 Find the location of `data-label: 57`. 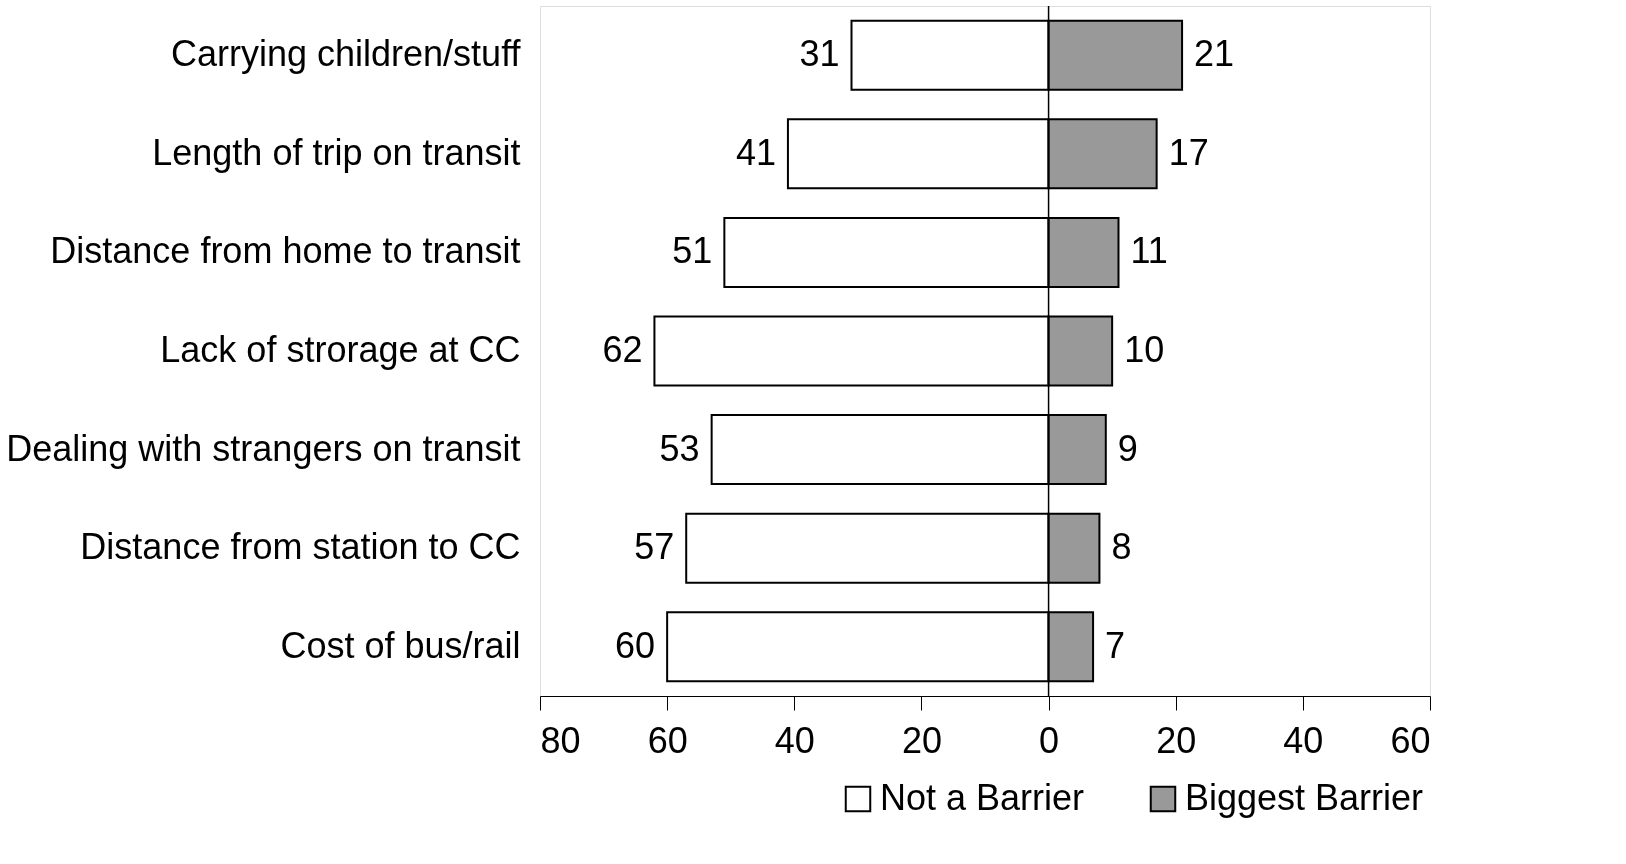

data-label: 57 is located at coordinates (654, 547).